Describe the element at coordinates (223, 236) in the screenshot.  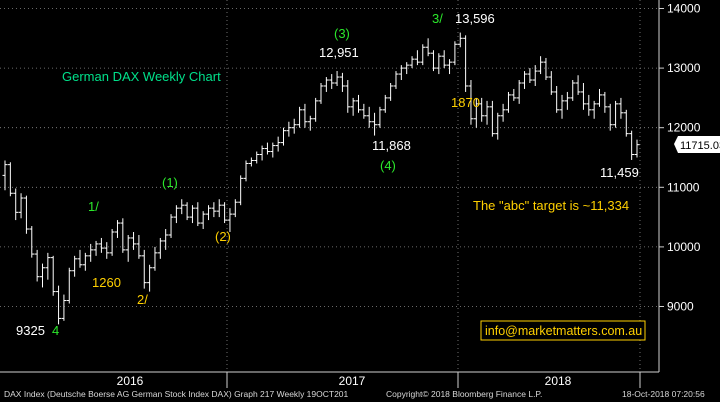
I see `annotation-wave-2: (2)` at that location.